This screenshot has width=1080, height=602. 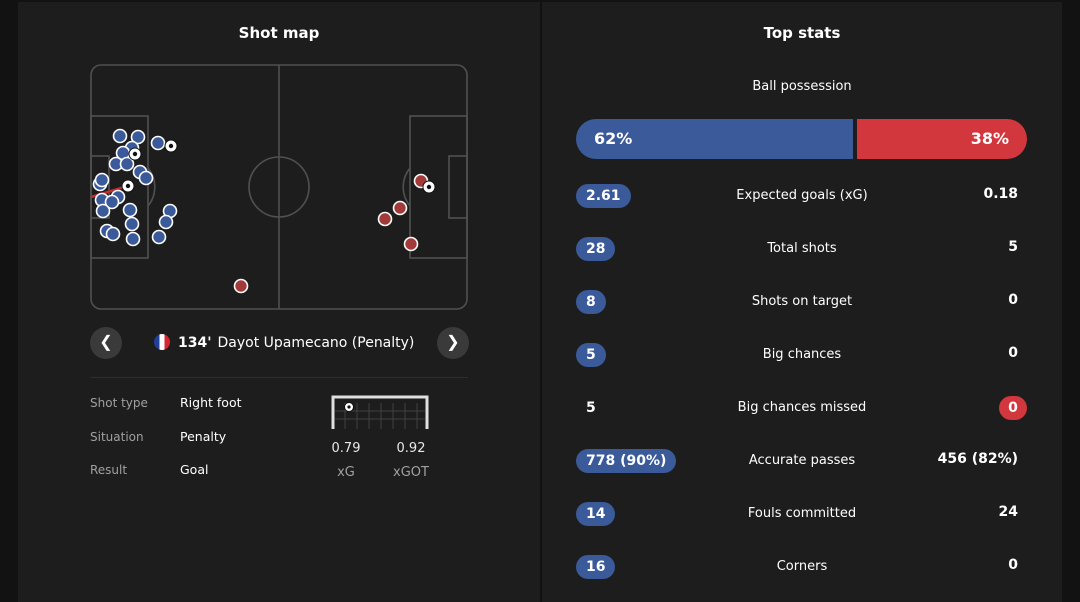 I want to click on result-value: Goal, so click(x=194, y=469).